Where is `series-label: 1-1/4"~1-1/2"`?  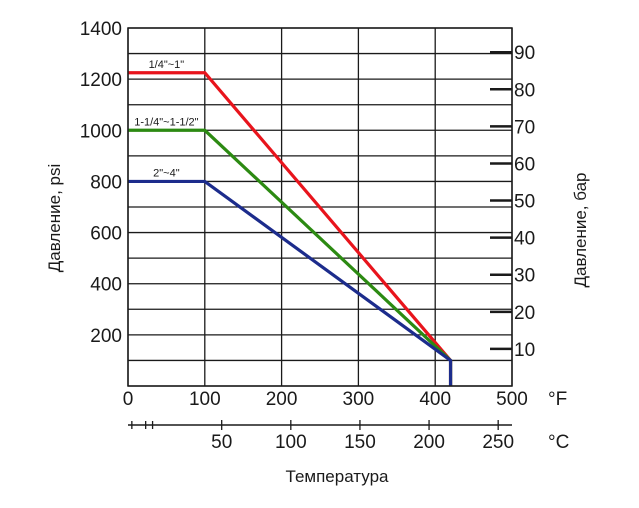
series-label: 1-1/4"~1-1/2" is located at coordinates (166, 122).